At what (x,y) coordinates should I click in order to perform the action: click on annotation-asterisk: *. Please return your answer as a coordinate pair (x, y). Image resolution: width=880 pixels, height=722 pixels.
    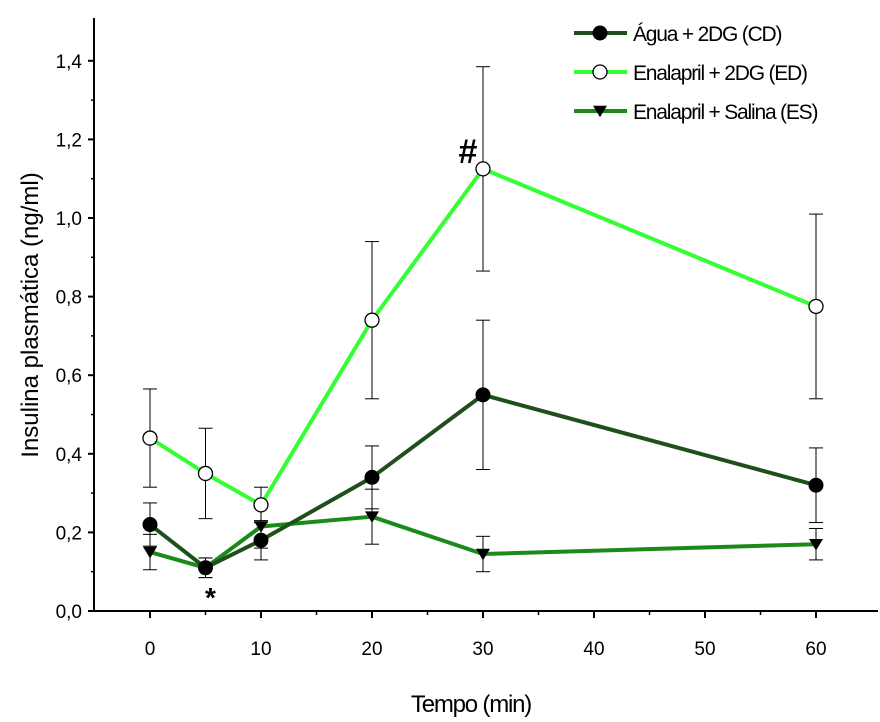
    Looking at the image, I should click on (210, 597).